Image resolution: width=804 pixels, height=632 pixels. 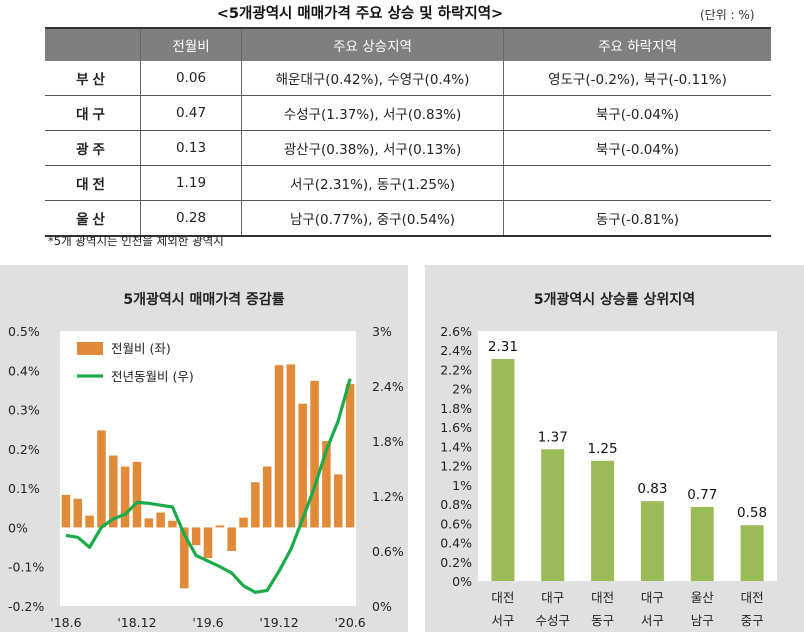 What do you see at coordinates (462, 389) in the screenshot?
I see `y-tick-label: 2%` at bounding box center [462, 389].